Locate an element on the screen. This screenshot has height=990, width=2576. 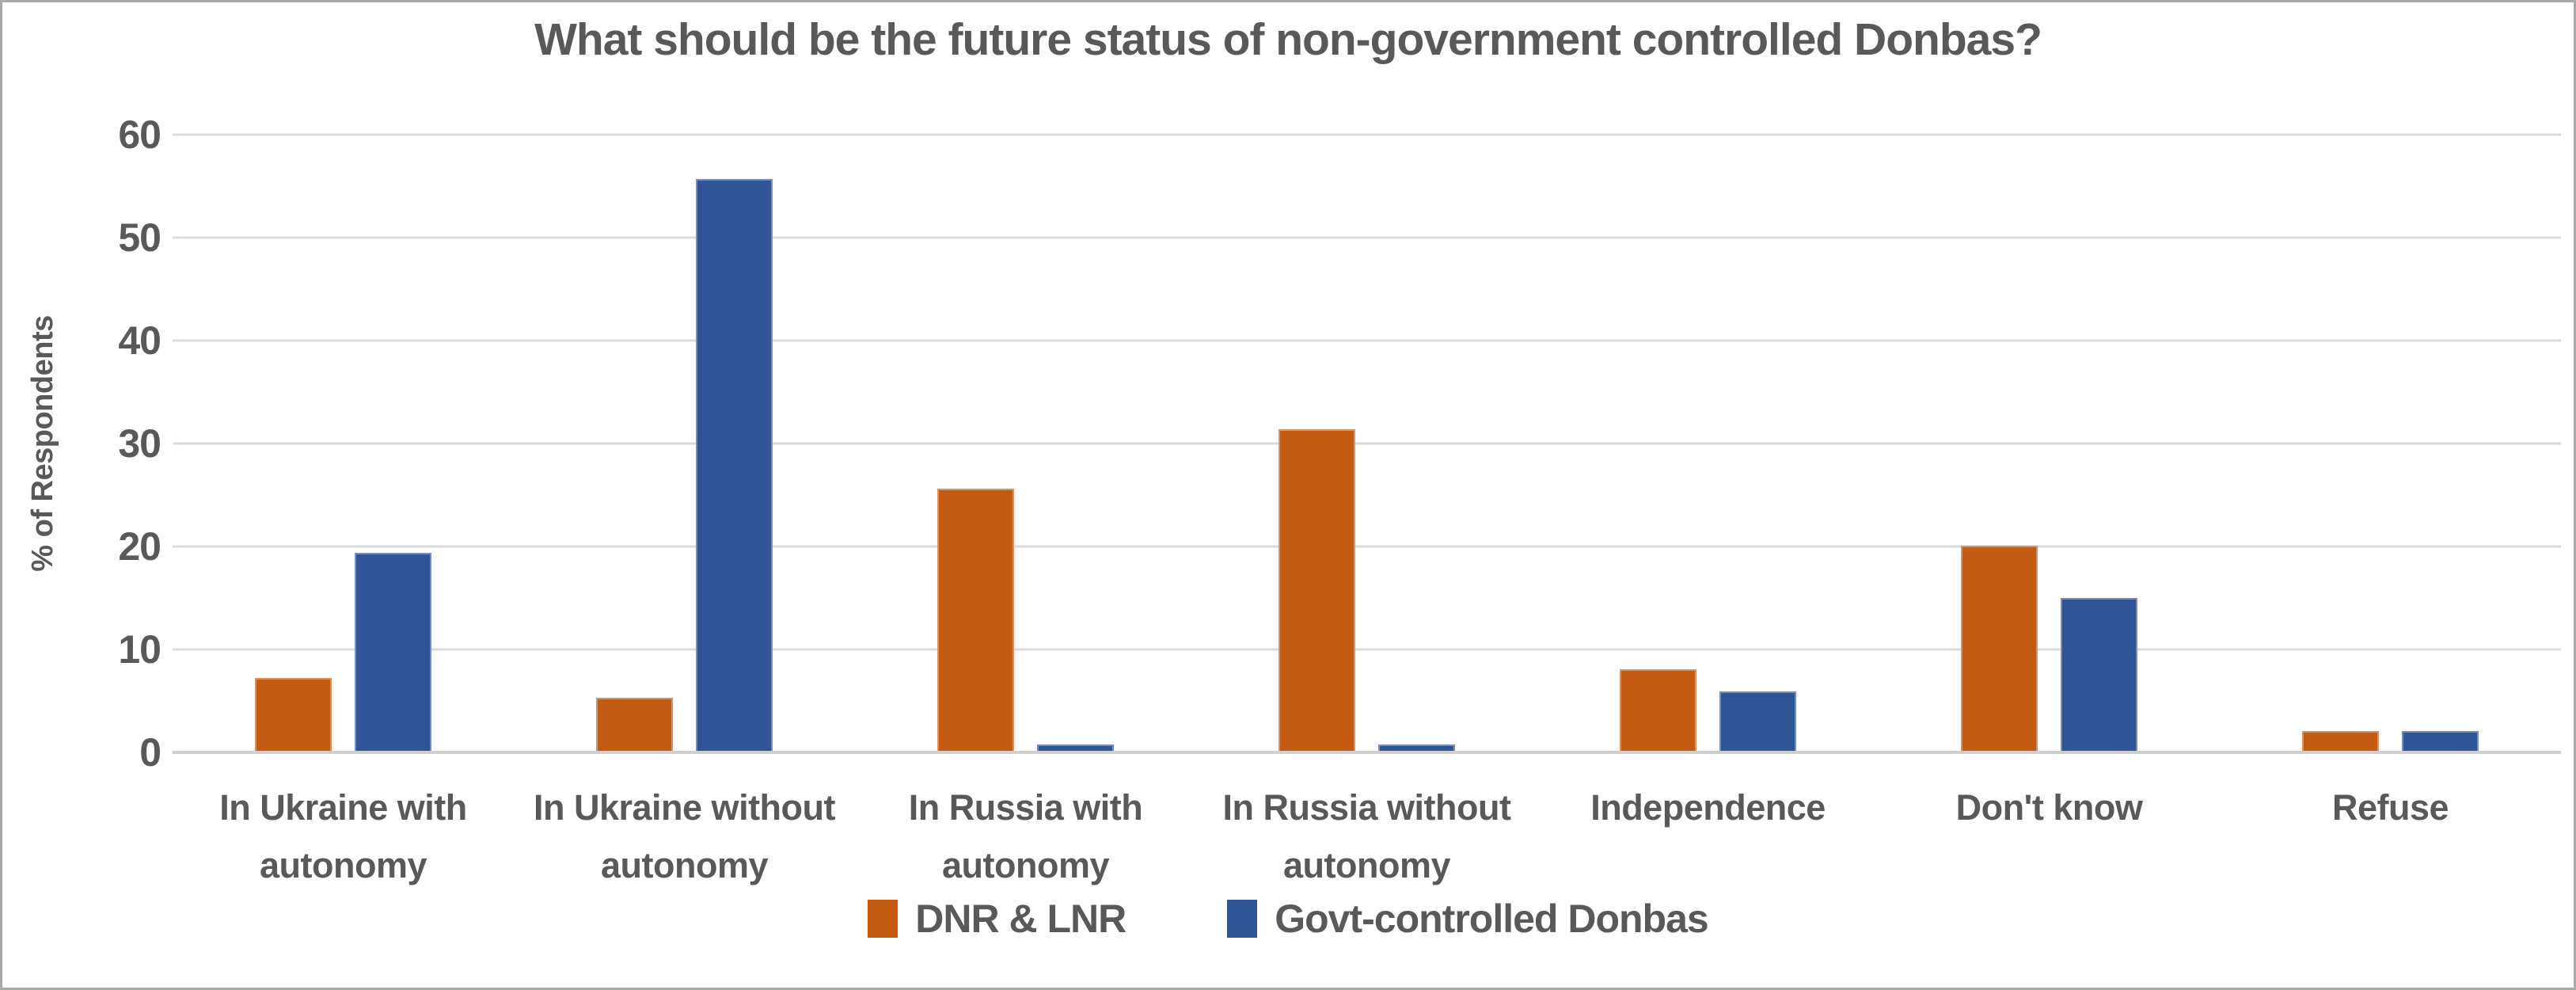
y-tick-label-0: 0 is located at coordinates (150, 752).